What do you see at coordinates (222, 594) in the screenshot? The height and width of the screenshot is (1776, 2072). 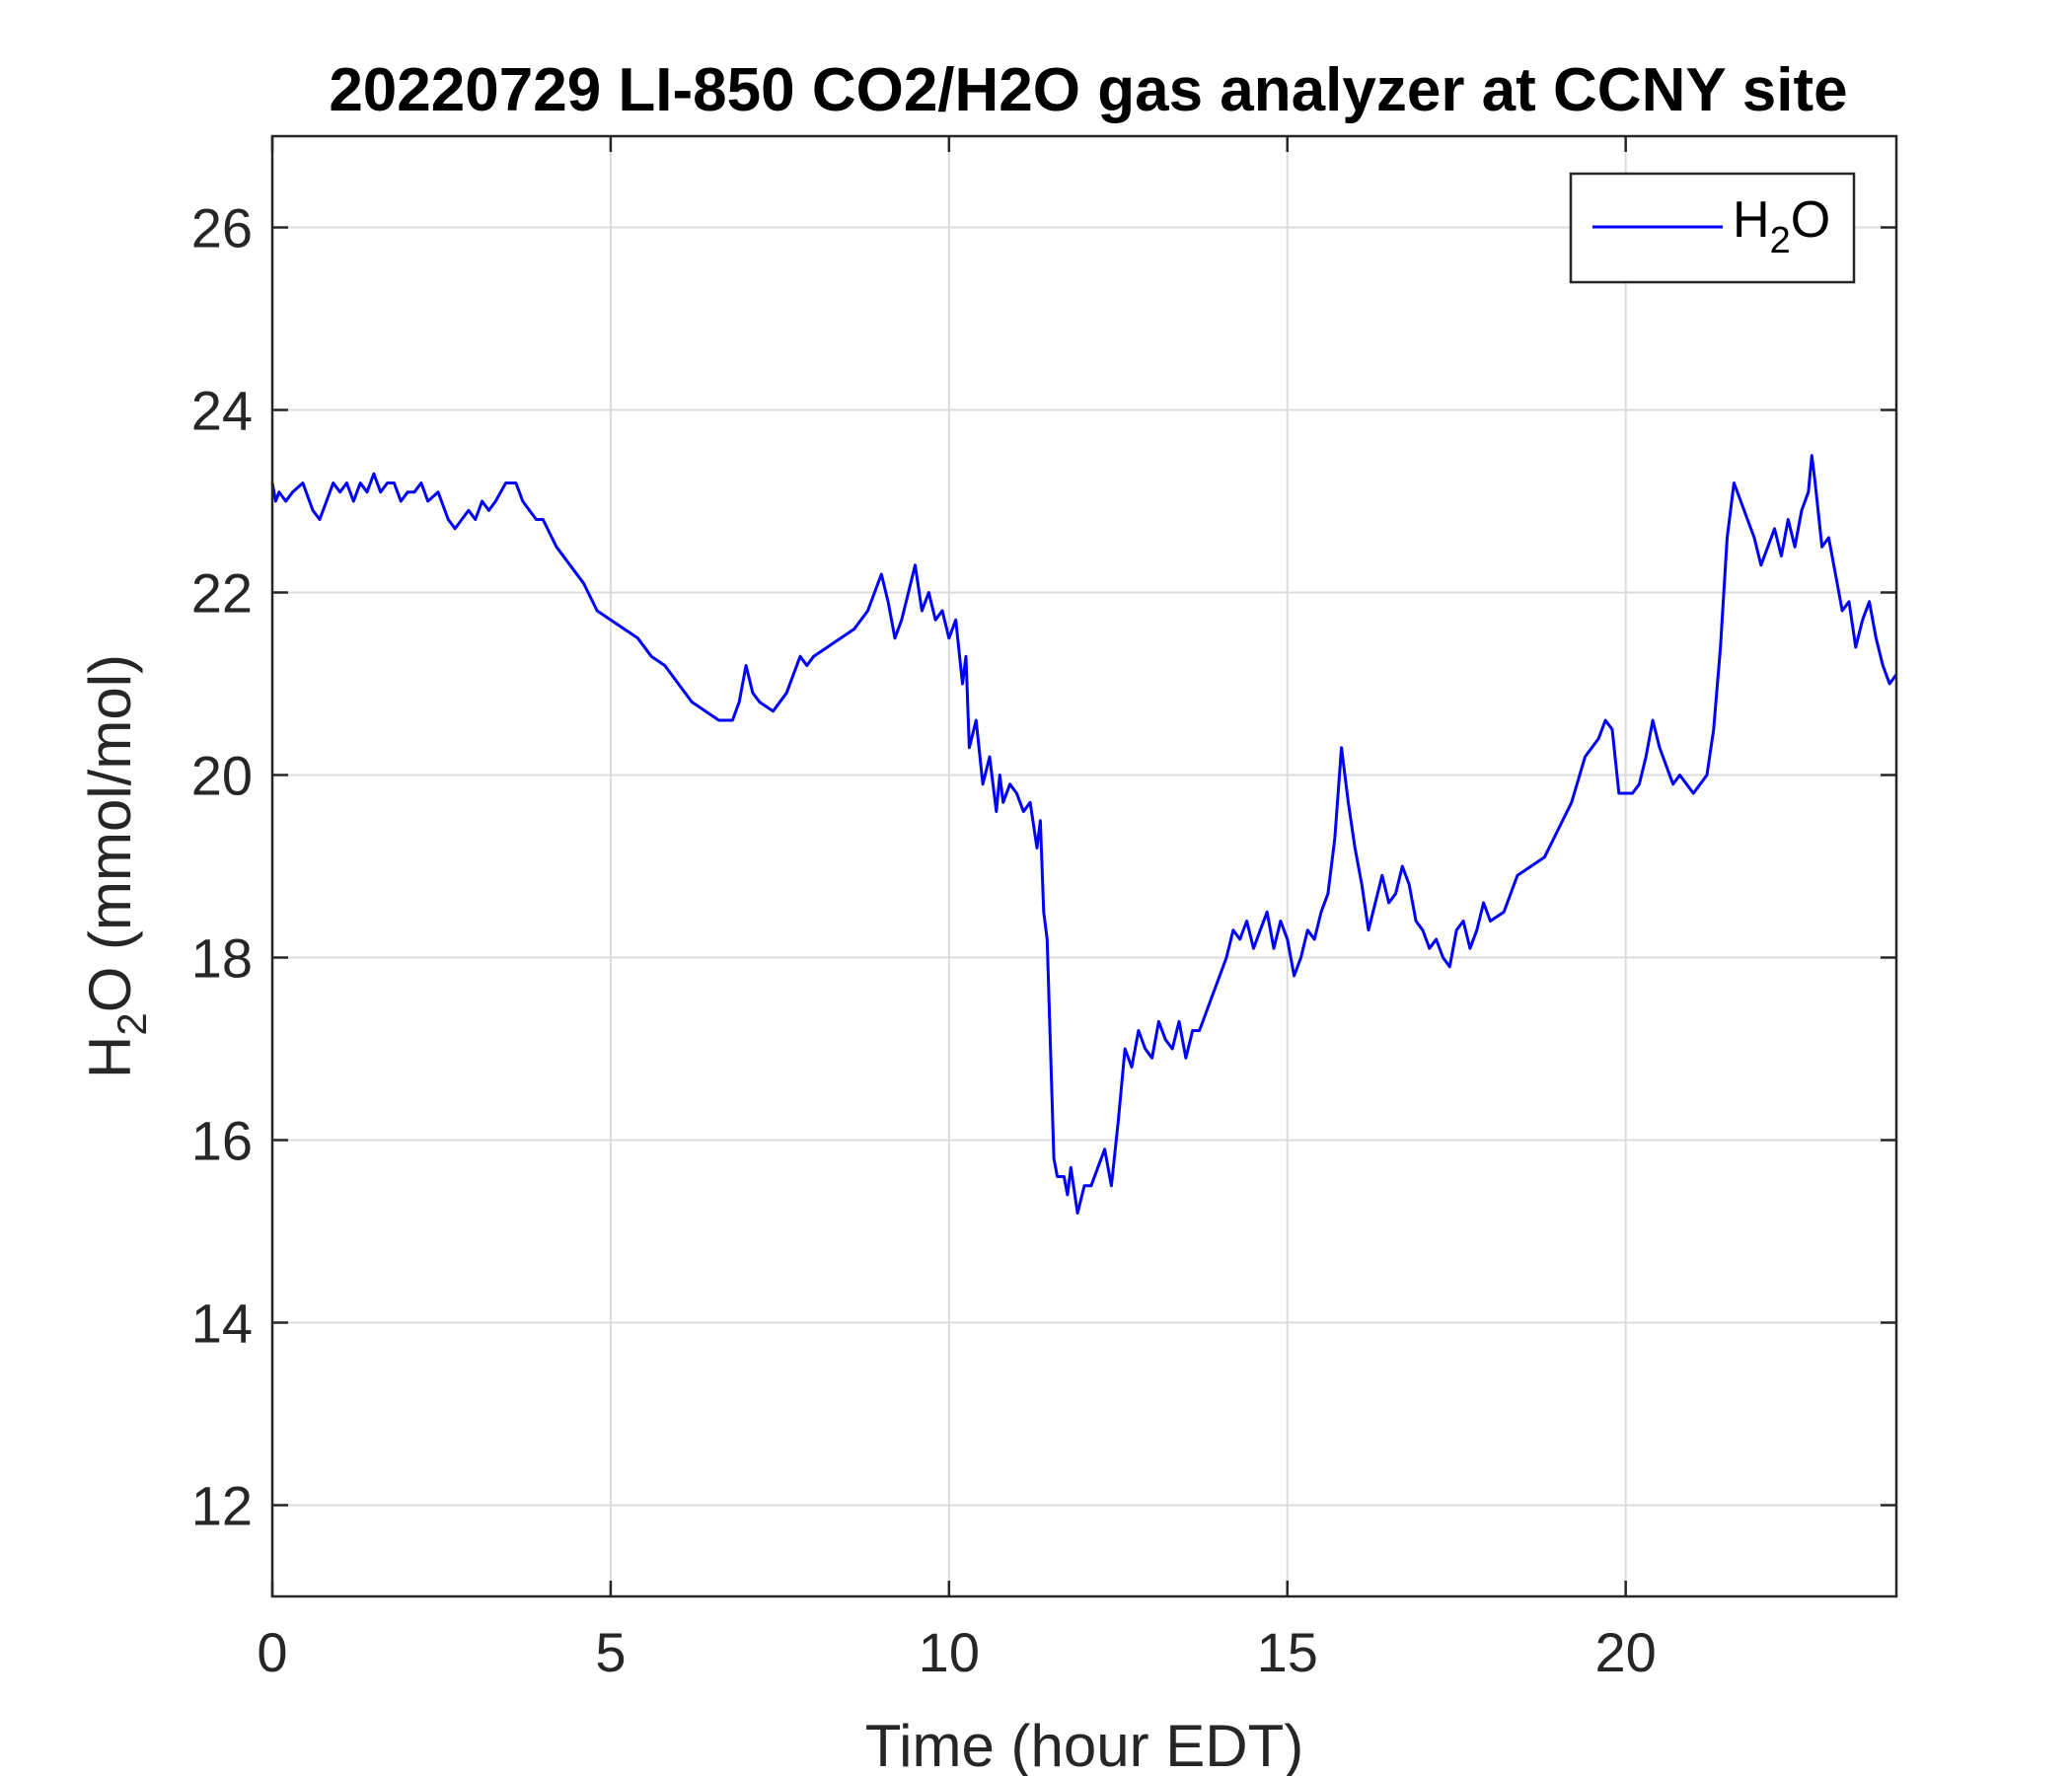 I see `y-tick-label: 22` at bounding box center [222, 594].